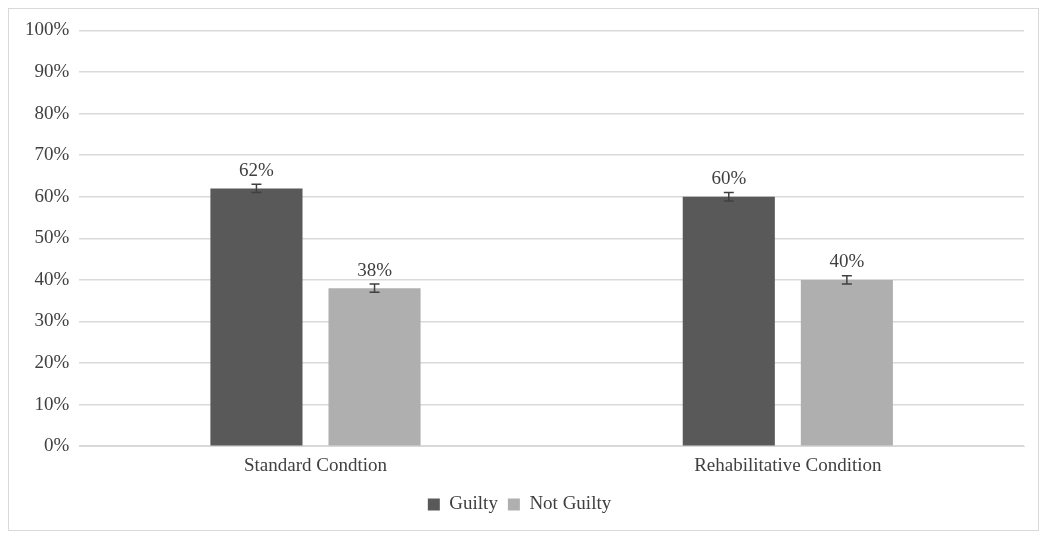  I want to click on y-tick-label: 90%, so click(52, 70).